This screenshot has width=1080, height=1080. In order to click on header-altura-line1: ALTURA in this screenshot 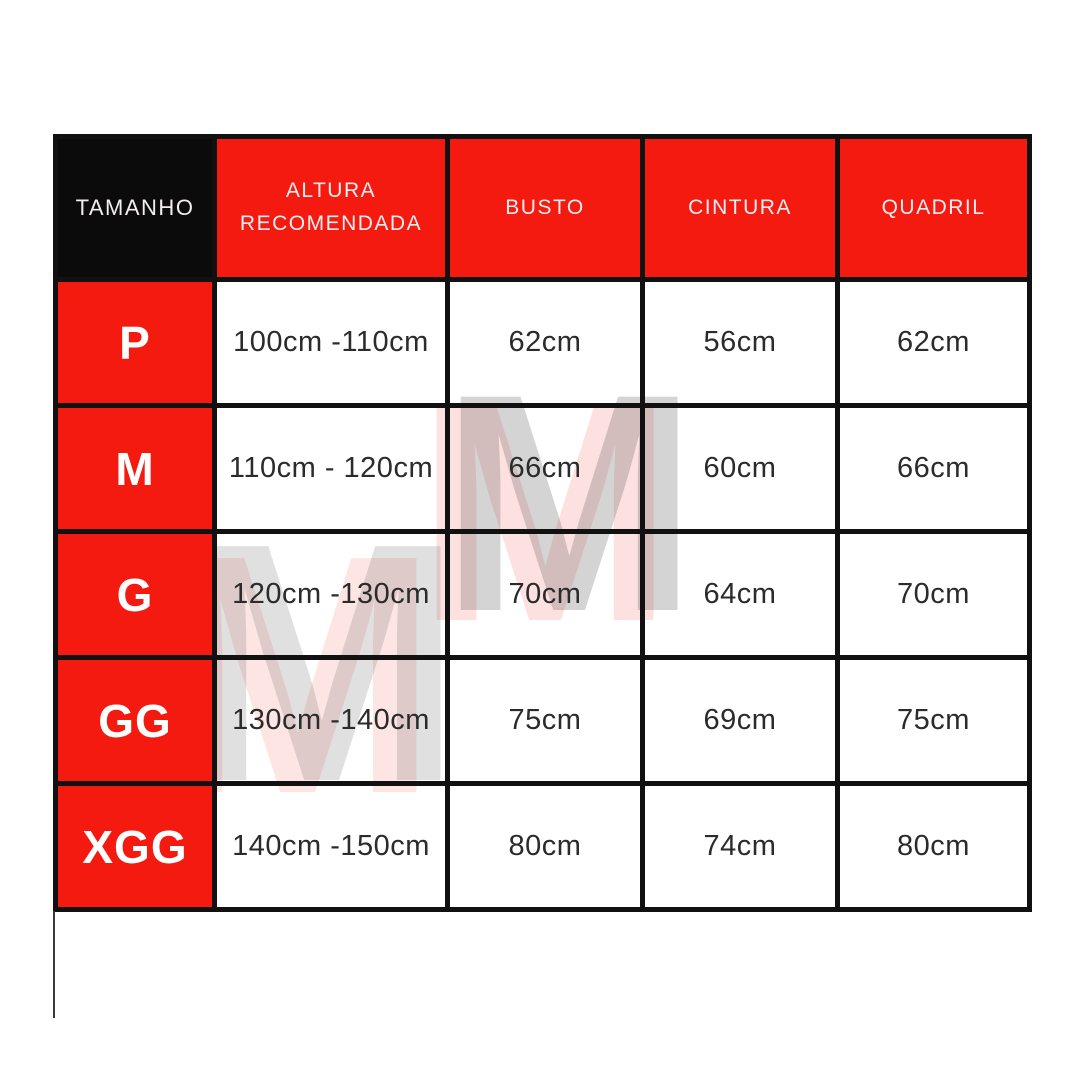, I will do `click(331, 191)`.